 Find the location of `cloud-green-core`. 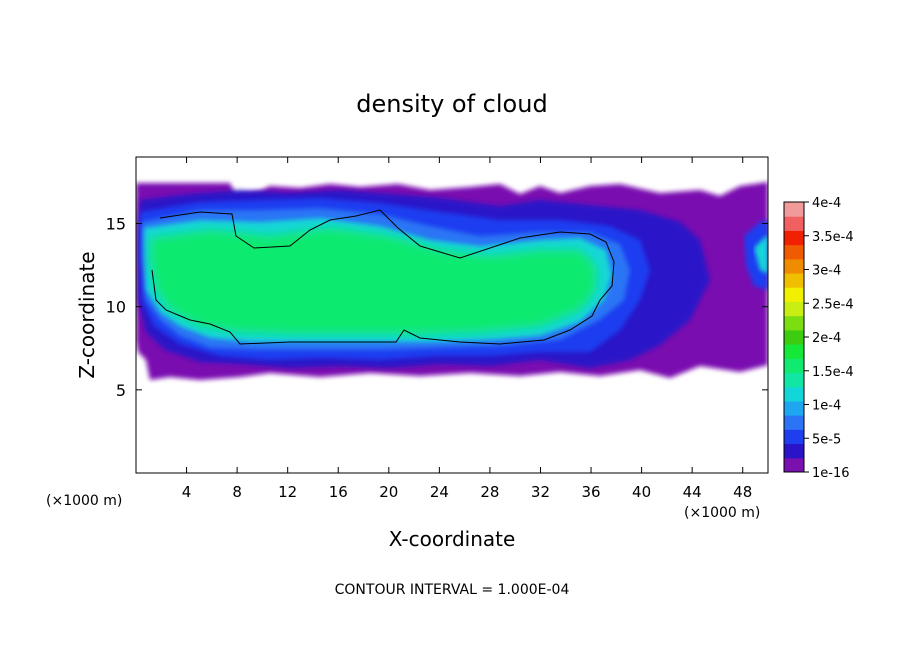

cloud-green-core is located at coordinates (373, 281).